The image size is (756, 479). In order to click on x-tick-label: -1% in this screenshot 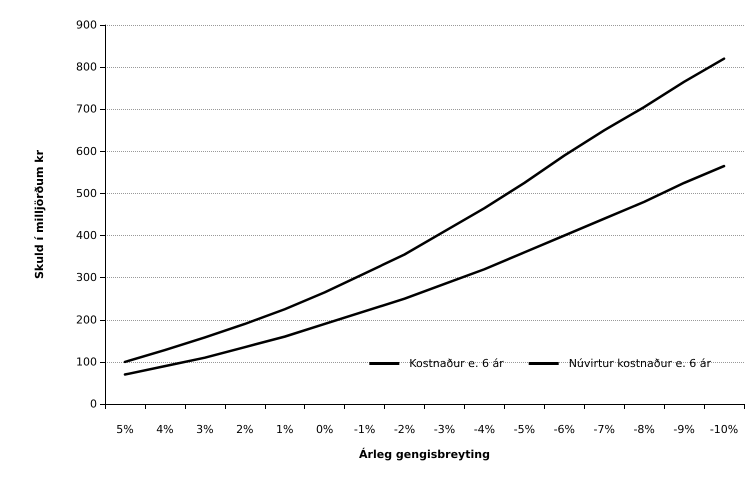, I will do `click(365, 429)`.